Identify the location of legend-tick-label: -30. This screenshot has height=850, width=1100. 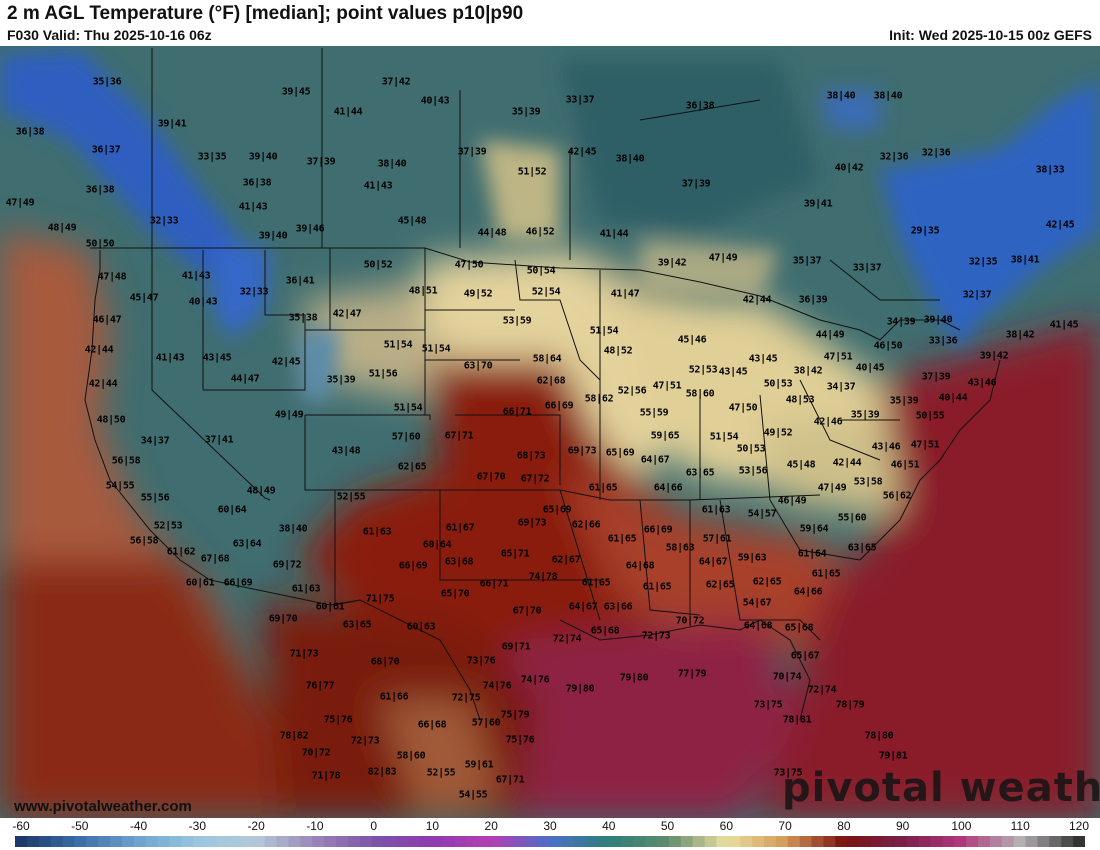
(197, 826).